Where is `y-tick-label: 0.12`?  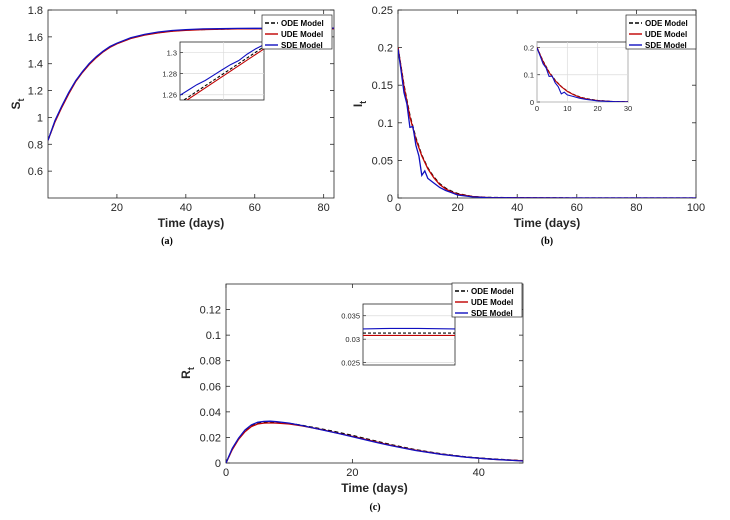 y-tick-label: 0.12 is located at coordinates (210, 311).